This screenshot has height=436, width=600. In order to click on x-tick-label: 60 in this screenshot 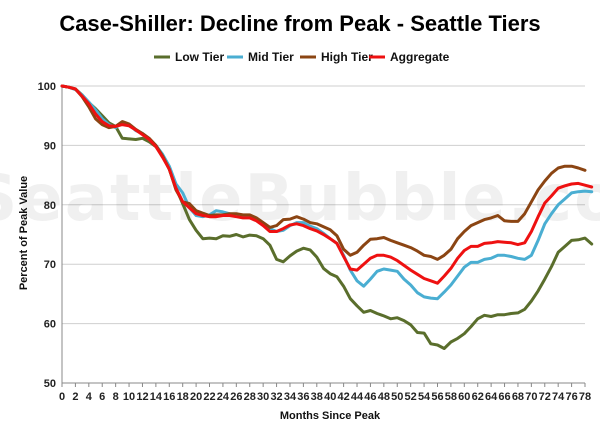, I will do `click(464, 397)`.